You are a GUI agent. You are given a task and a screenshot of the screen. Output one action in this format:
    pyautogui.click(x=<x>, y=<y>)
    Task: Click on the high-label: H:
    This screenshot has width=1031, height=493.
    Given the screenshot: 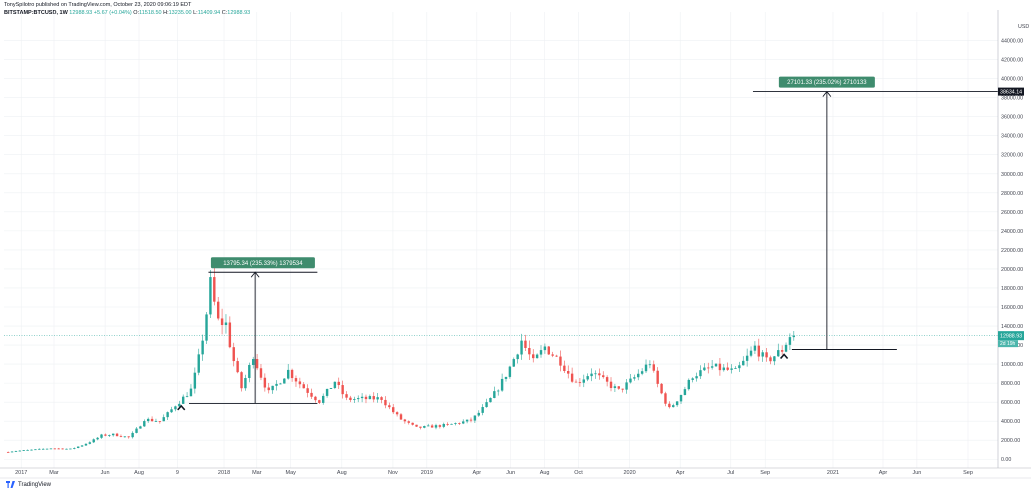 What is the action you would take?
    pyautogui.click(x=166, y=13)
    